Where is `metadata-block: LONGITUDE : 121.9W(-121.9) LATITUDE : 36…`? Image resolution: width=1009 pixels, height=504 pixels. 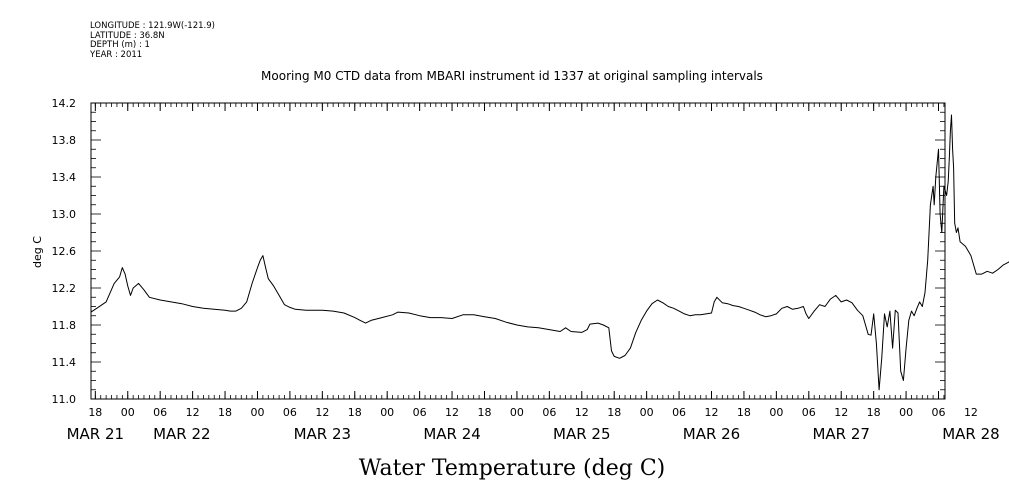 metadata-block: LONGITUDE : 121.9W(-121.9) LATITUDE : 36… is located at coordinates (152, 40).